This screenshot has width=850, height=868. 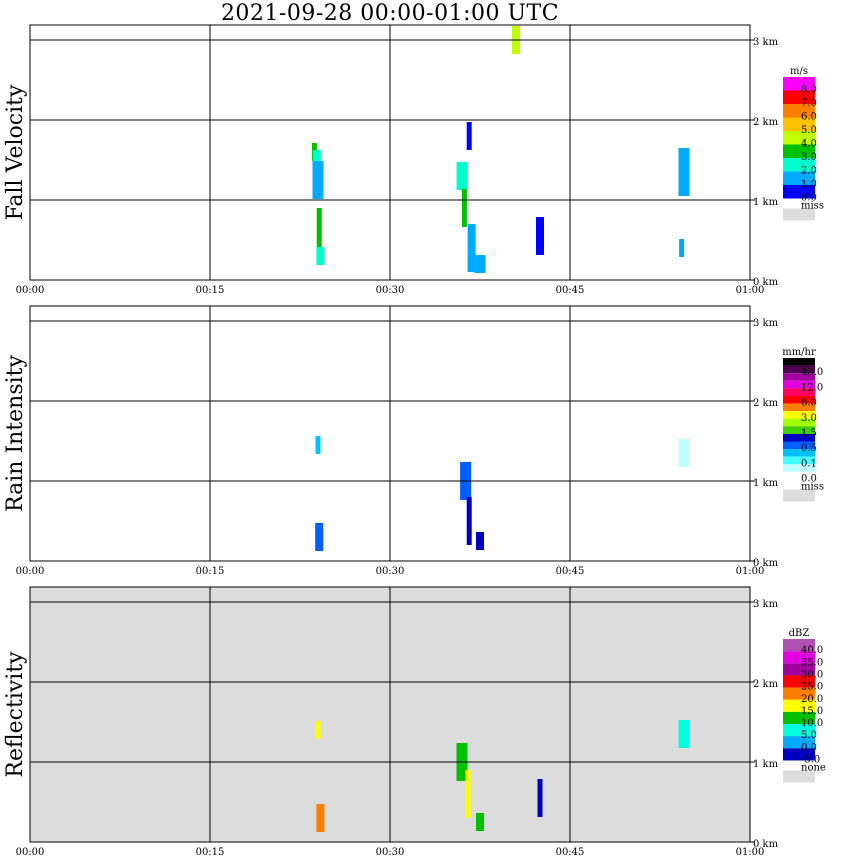 What do you see at coordinates (812, 387) in the screenshot?
I see `legend-label: 12.0` at bounding box center [812, 387].